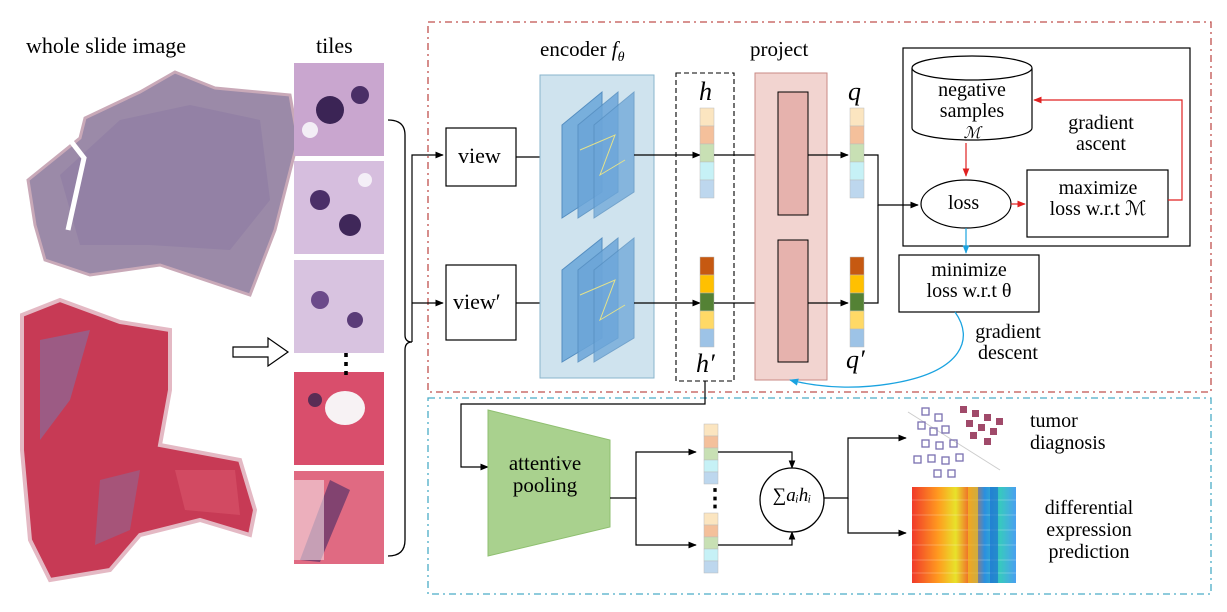 This screenshot has width=1227, height=612. What do you see at coordinates (855, 359) in the screenshot?
I see `q-prime-label: q′` at bounding box center [855, 359].